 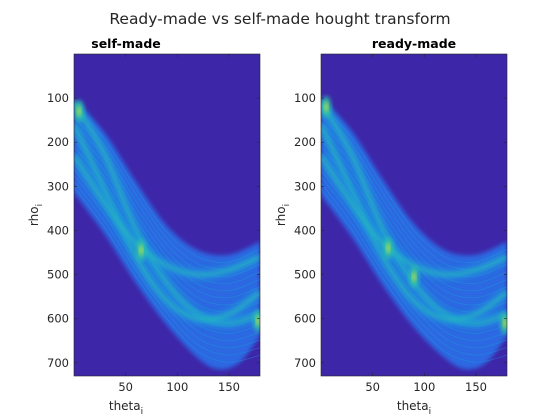 What do you see at coordinates (126, 43) in the screenshot?
I see `panel-title-self-made: self-made` at bounding box center [126, 43].